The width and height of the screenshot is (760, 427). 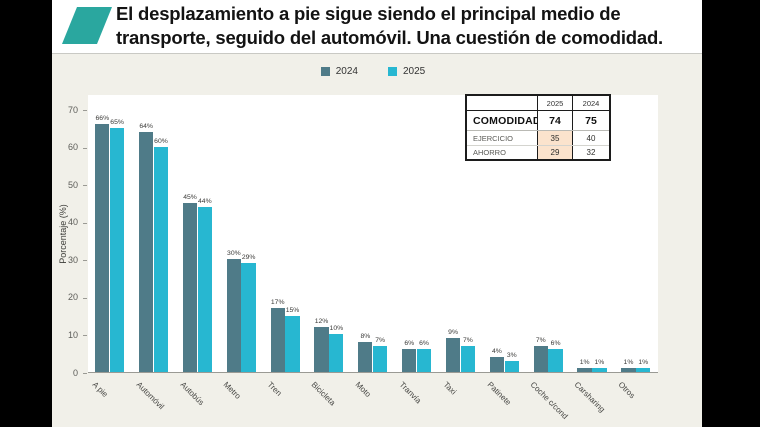 I want to click on table-cell-2025: 74, so click(x=555, y=120).